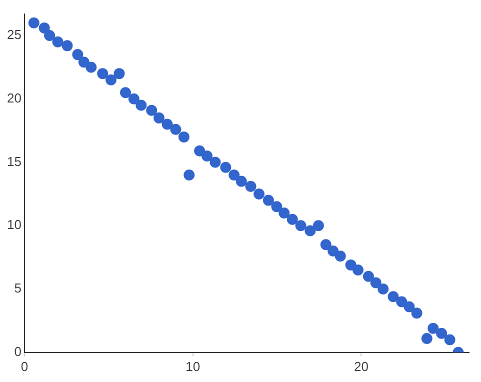  Describe the element at coordinates (14, 98) in the screenshot. I see `y-tick-label: 20` at that location.